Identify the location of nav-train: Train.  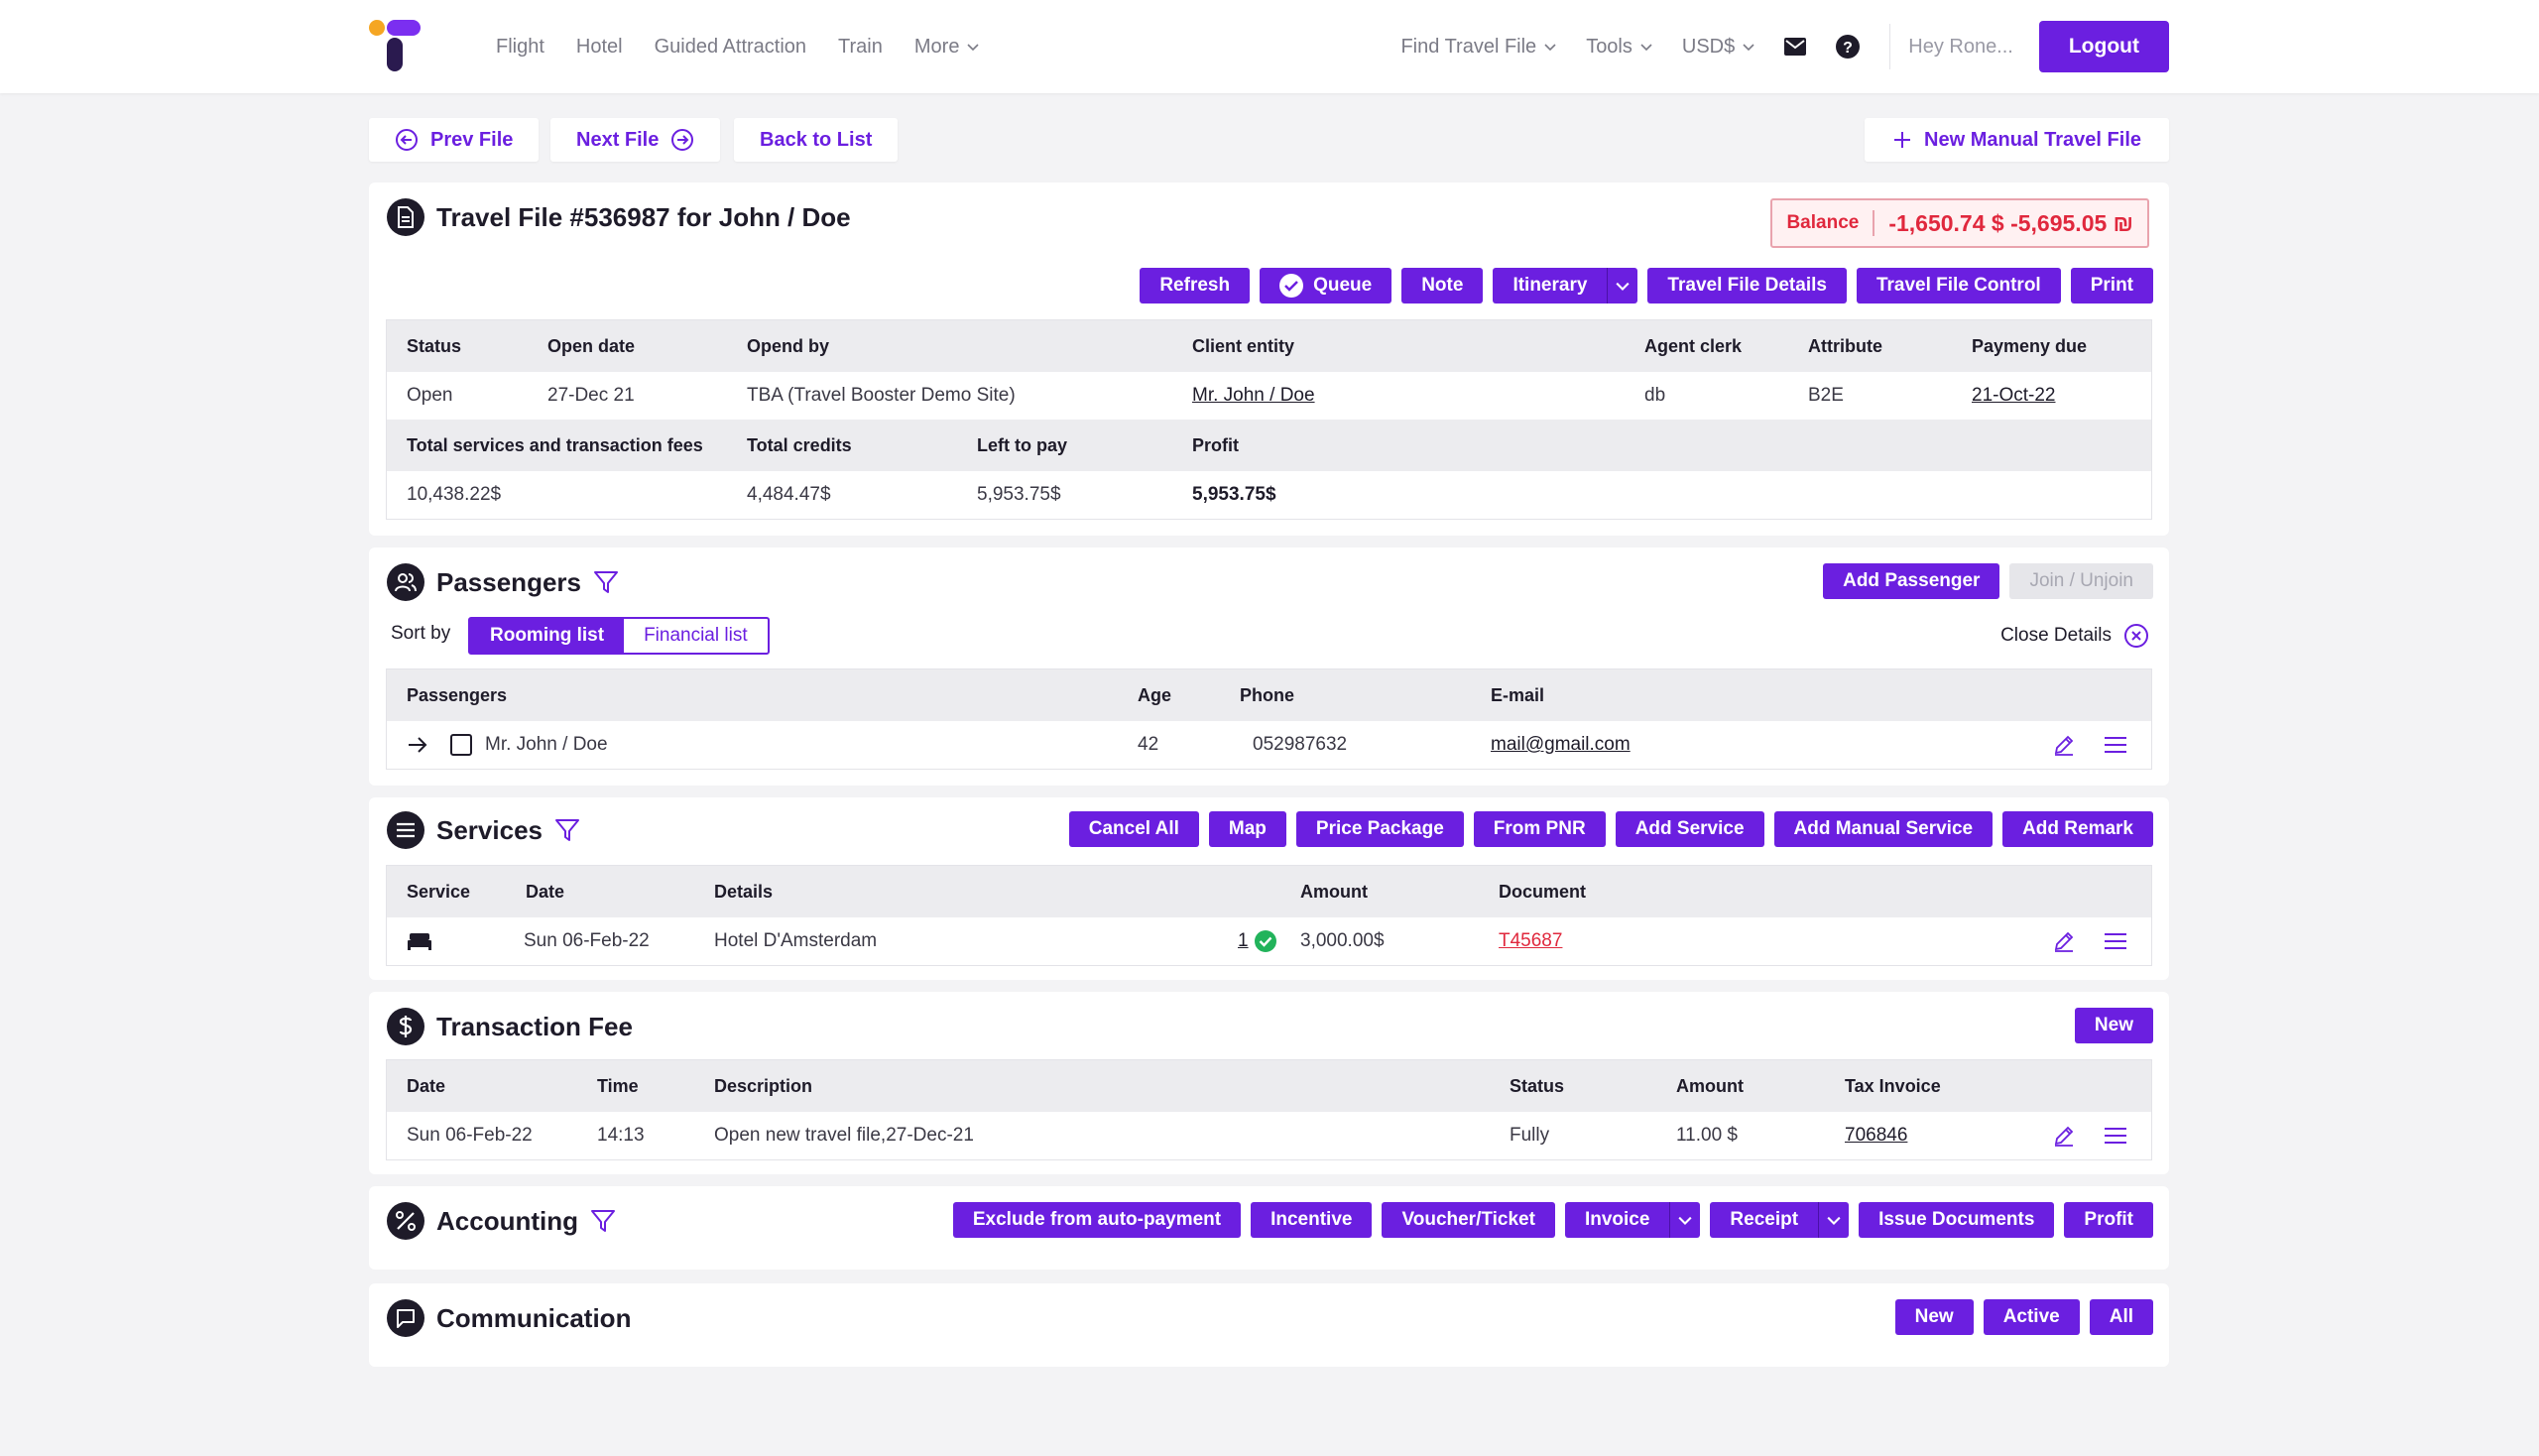
(860, 46).